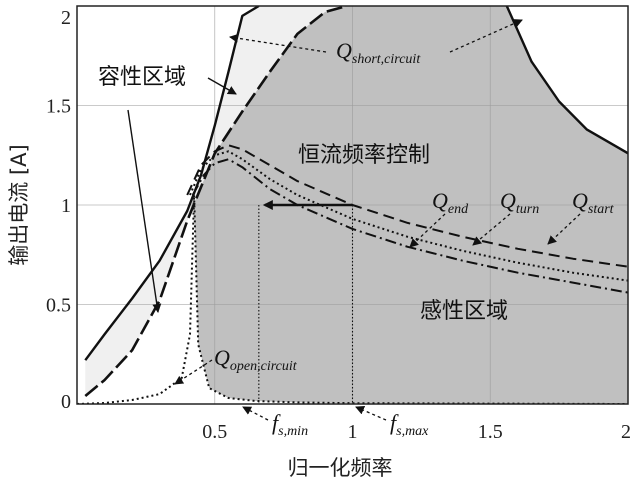 This screenshot has width=630, height=486. What do you see at coordinates (66, 206) in the screenshot?
I see `y-tick-label-2: 1` at bounding box center [66, 206].